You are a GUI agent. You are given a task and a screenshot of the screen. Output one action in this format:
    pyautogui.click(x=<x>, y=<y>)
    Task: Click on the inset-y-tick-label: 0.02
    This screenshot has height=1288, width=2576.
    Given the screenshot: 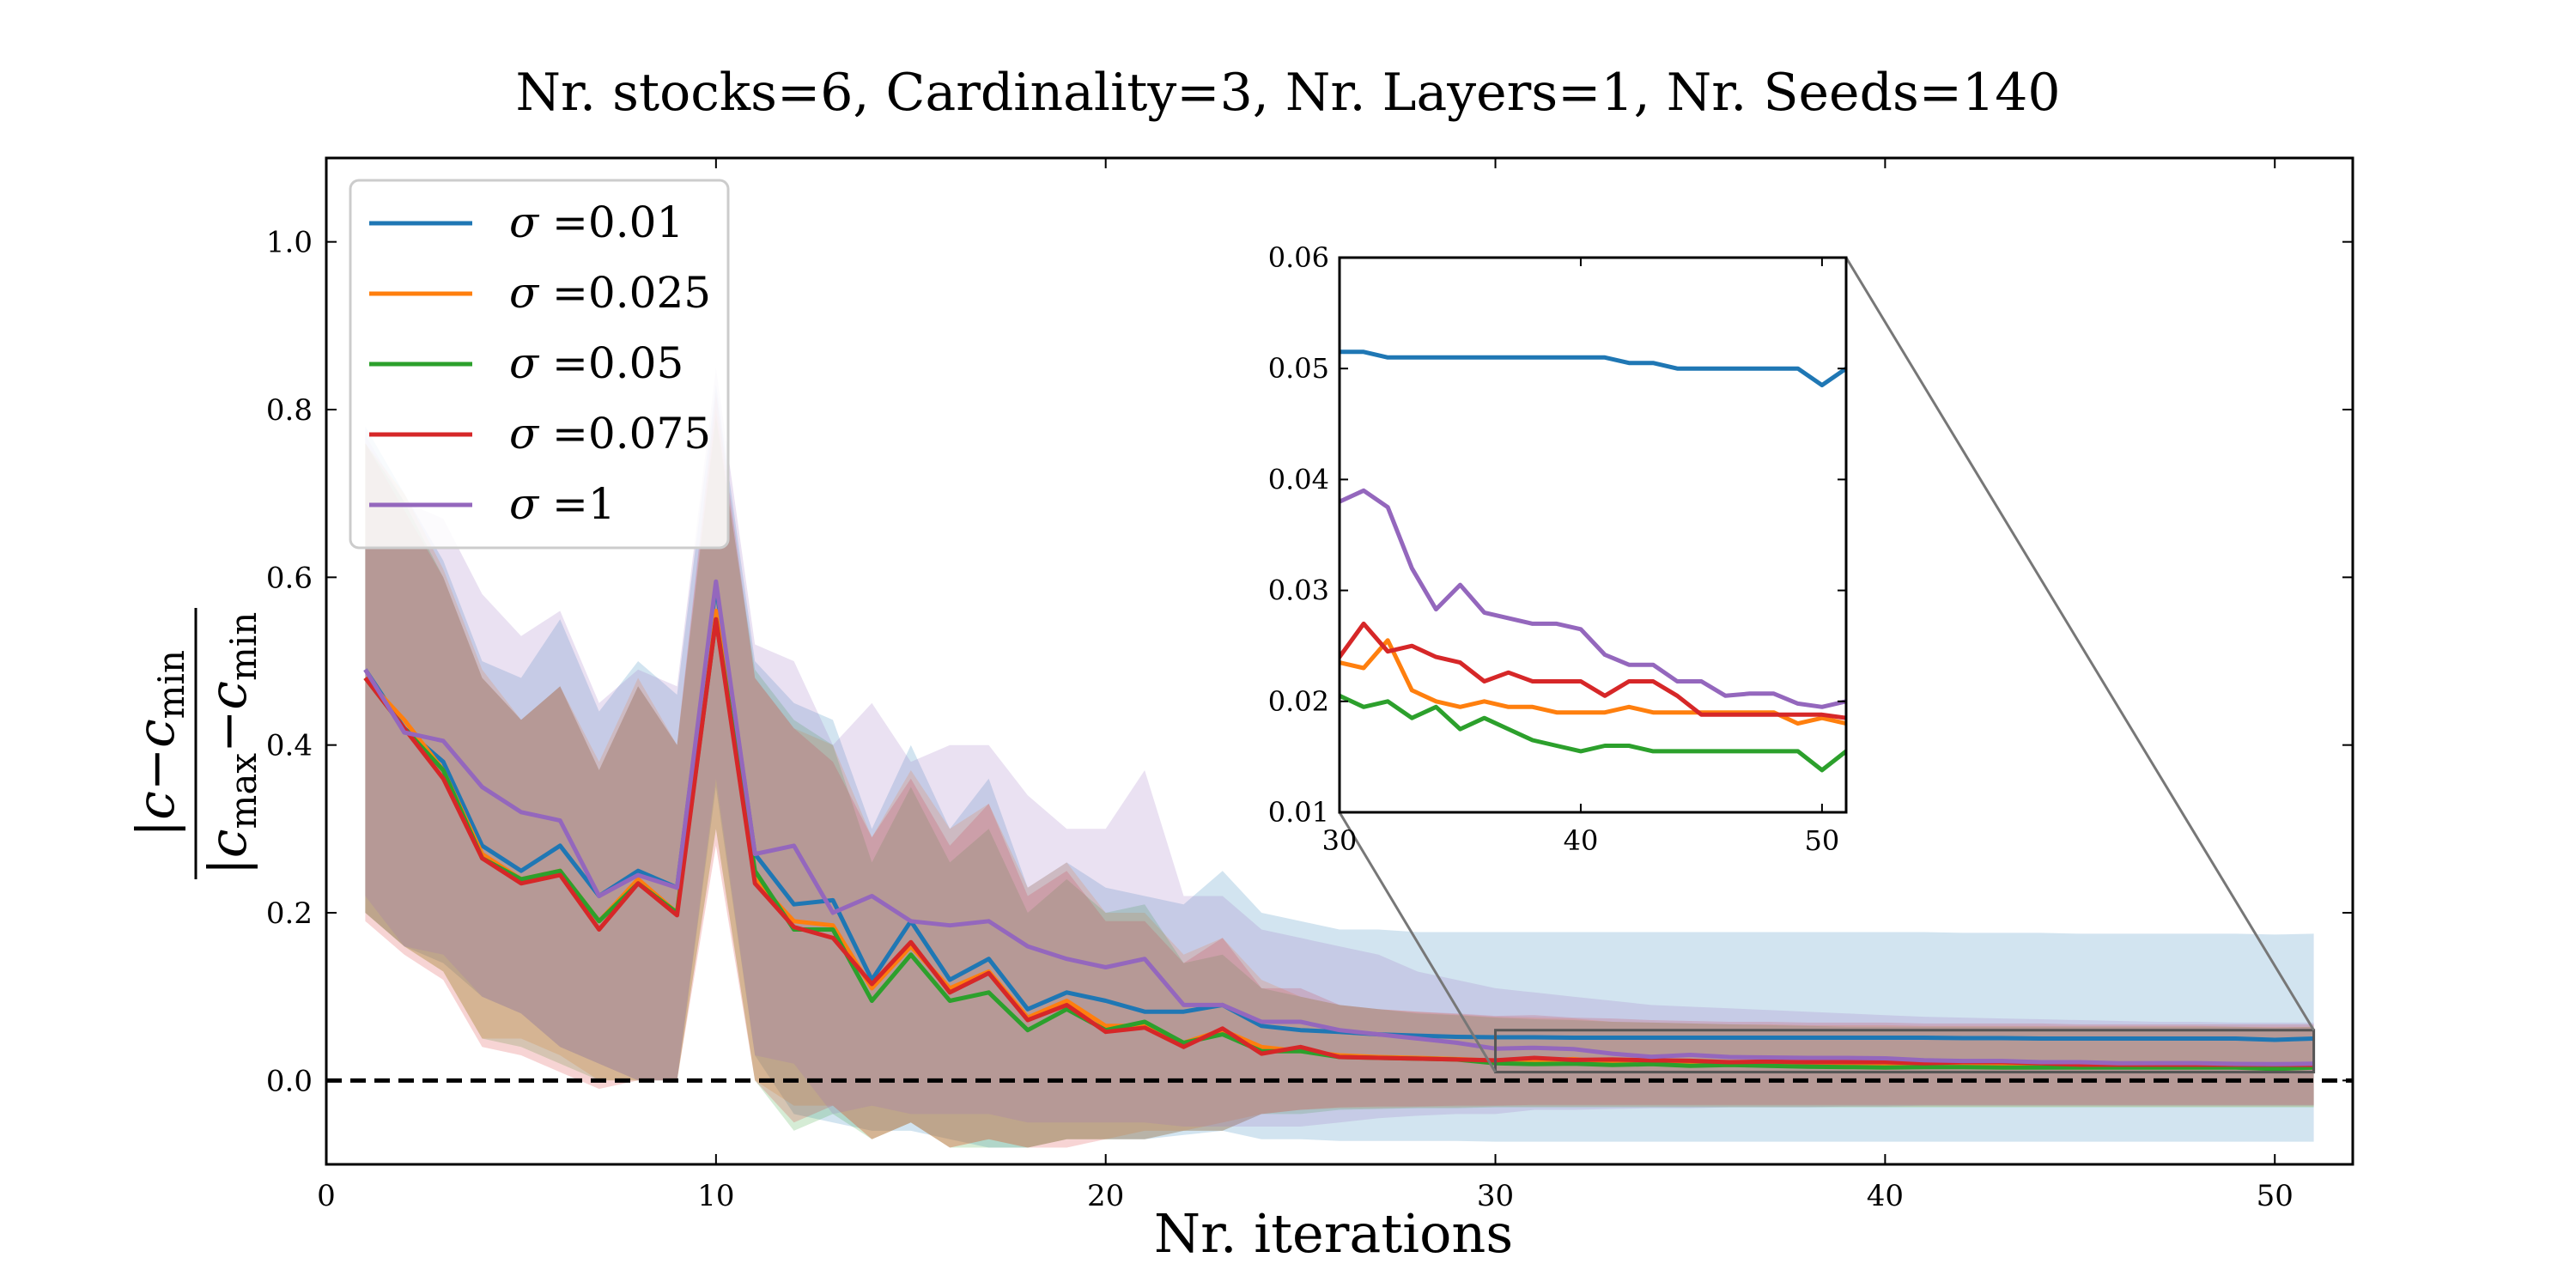 What is the action you would take?
    pyautogui.click(x=1298, y=702)
    